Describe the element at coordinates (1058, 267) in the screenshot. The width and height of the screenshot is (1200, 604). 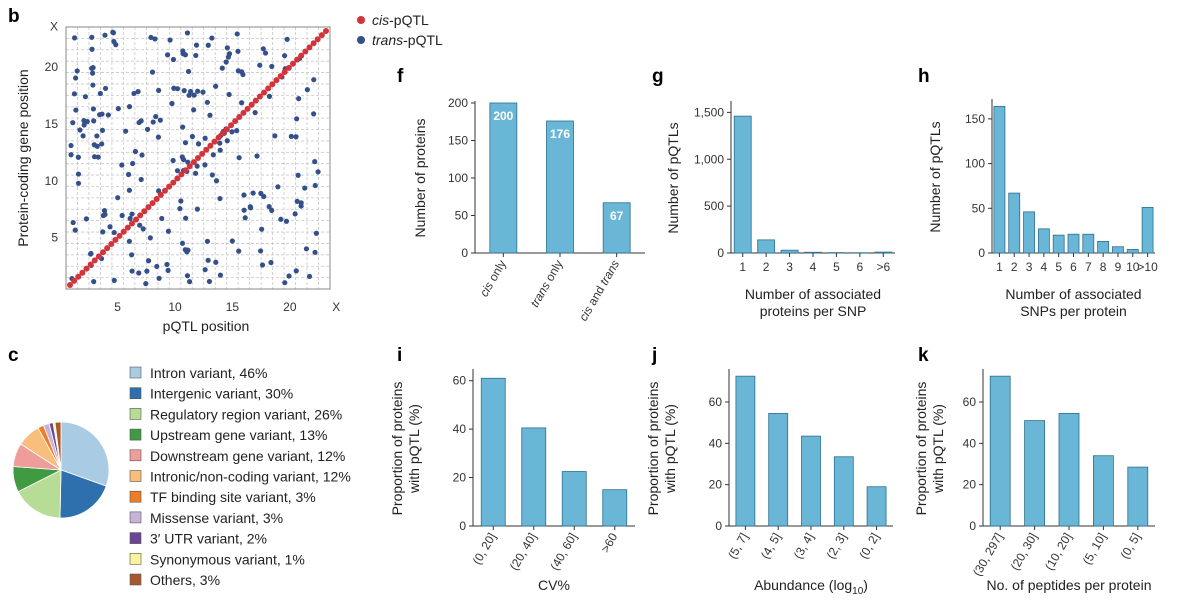
I see `x-tick-label: 5` at that location.